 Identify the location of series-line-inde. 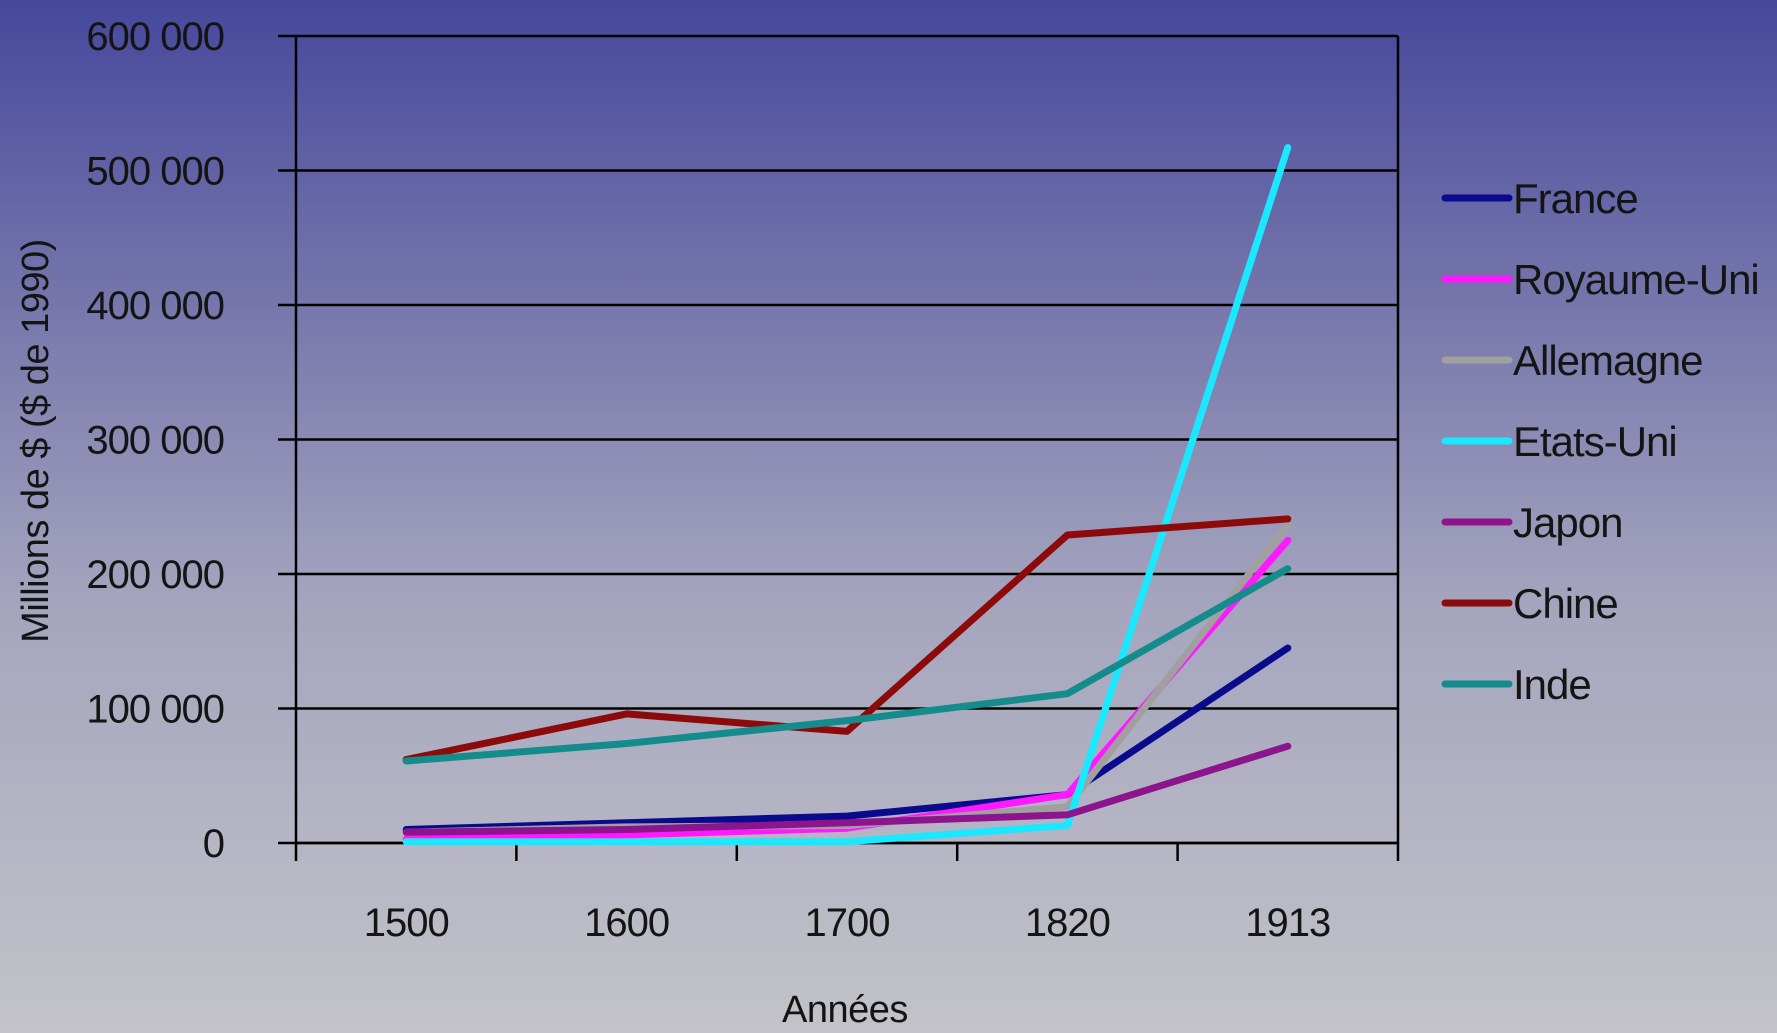
(847, 665).